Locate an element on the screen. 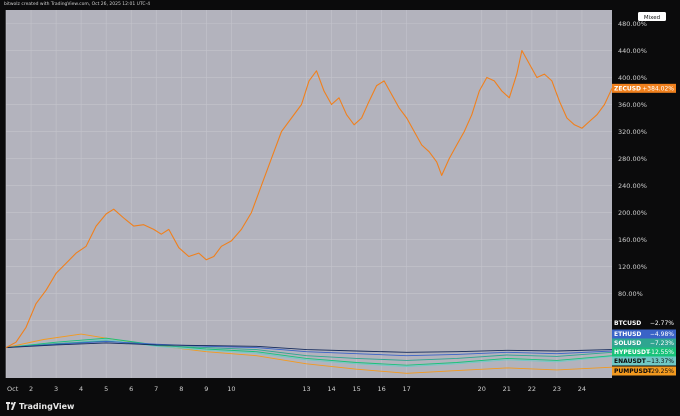 This screenshot has width=680, height=416. series-line-btcusd is located at coordinates (309, 347).